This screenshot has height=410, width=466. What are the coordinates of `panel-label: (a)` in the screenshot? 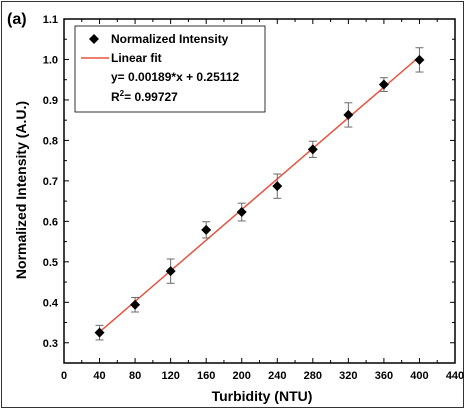 It's located at (17, 19).